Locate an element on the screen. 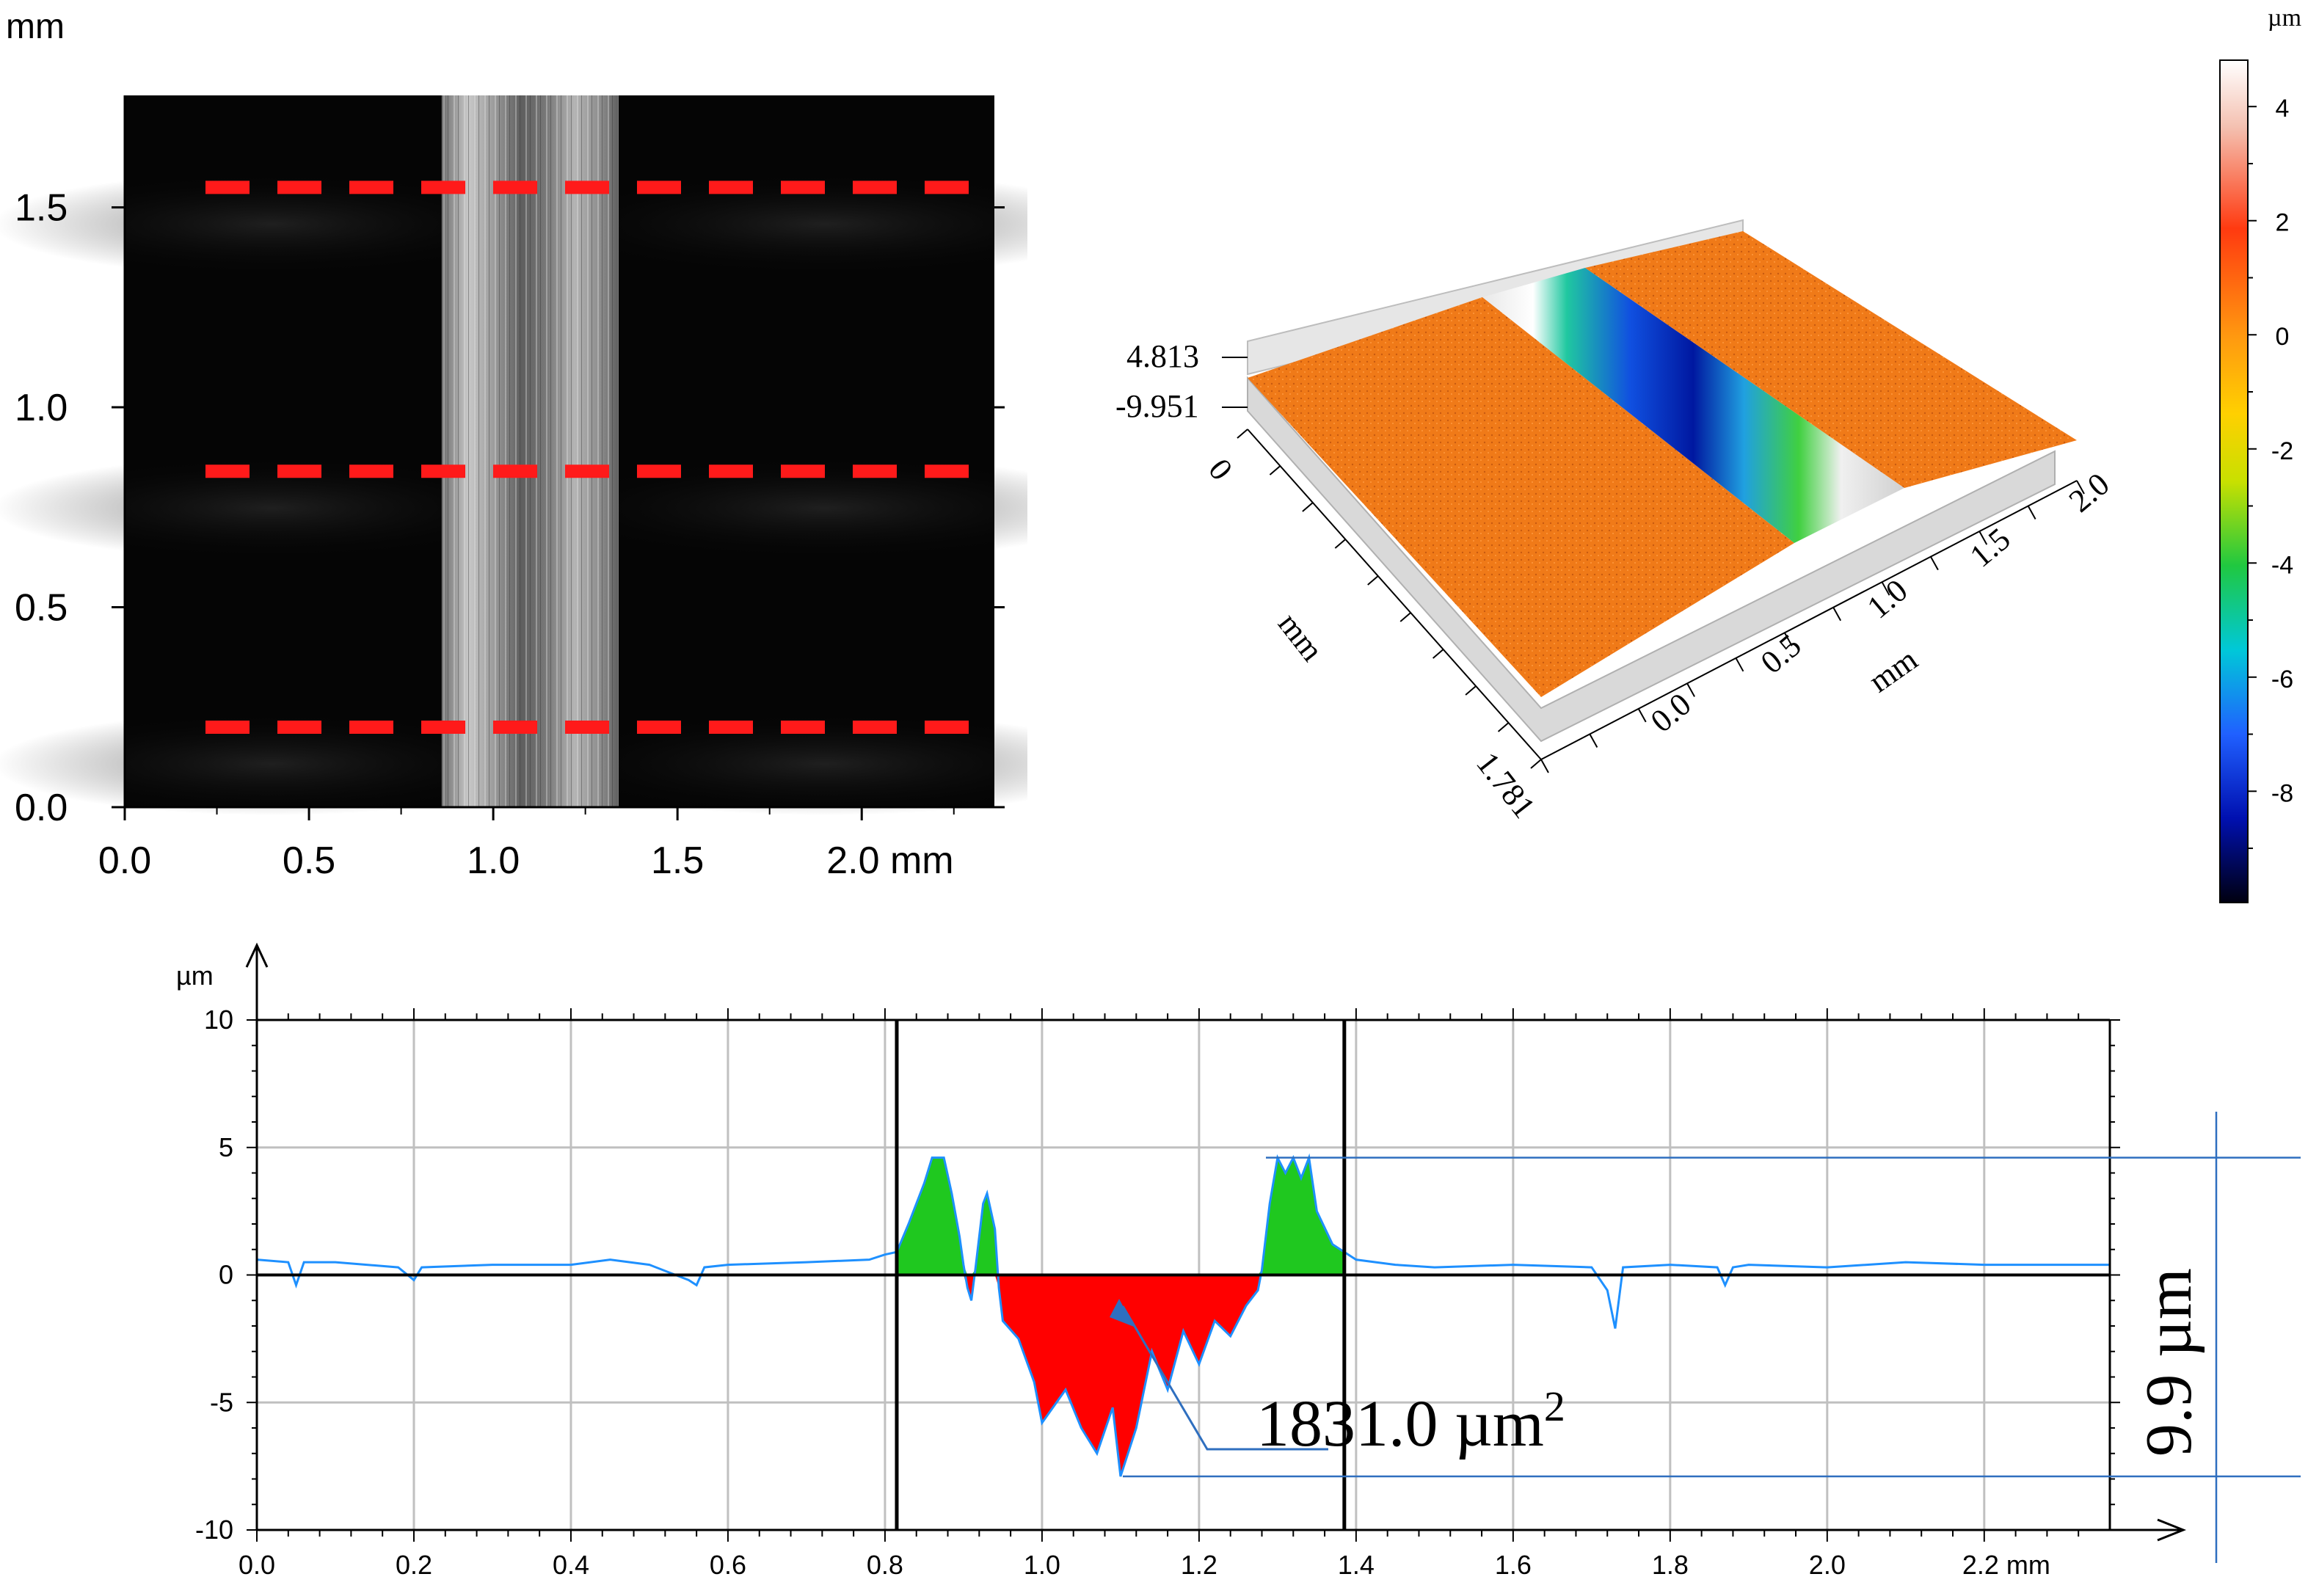 Image resolution: width=2319 pixels, height=1596 pixels. colorbar-tick-label: -4 is located at coordinates (2282, 565).